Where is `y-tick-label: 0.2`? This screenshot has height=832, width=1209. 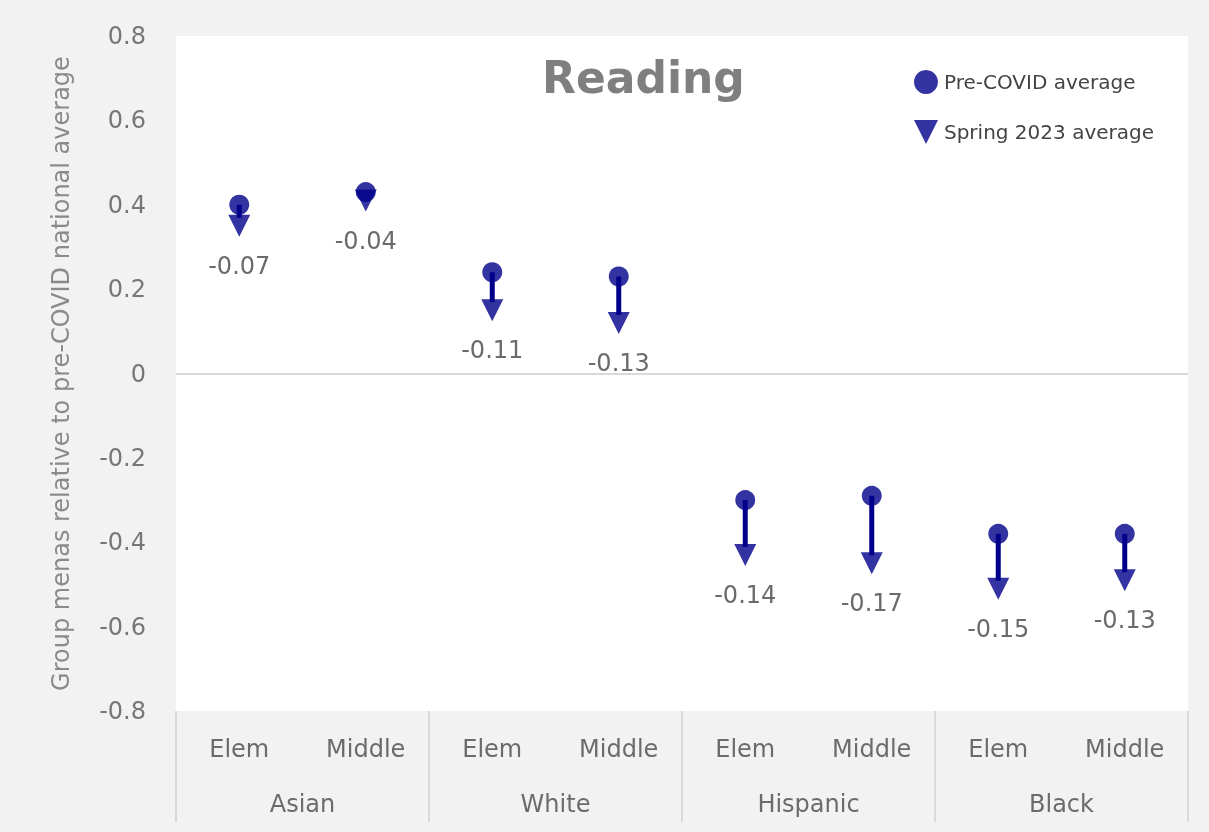
y-tick-label: 0.2 is located at coordinates (126, 289).